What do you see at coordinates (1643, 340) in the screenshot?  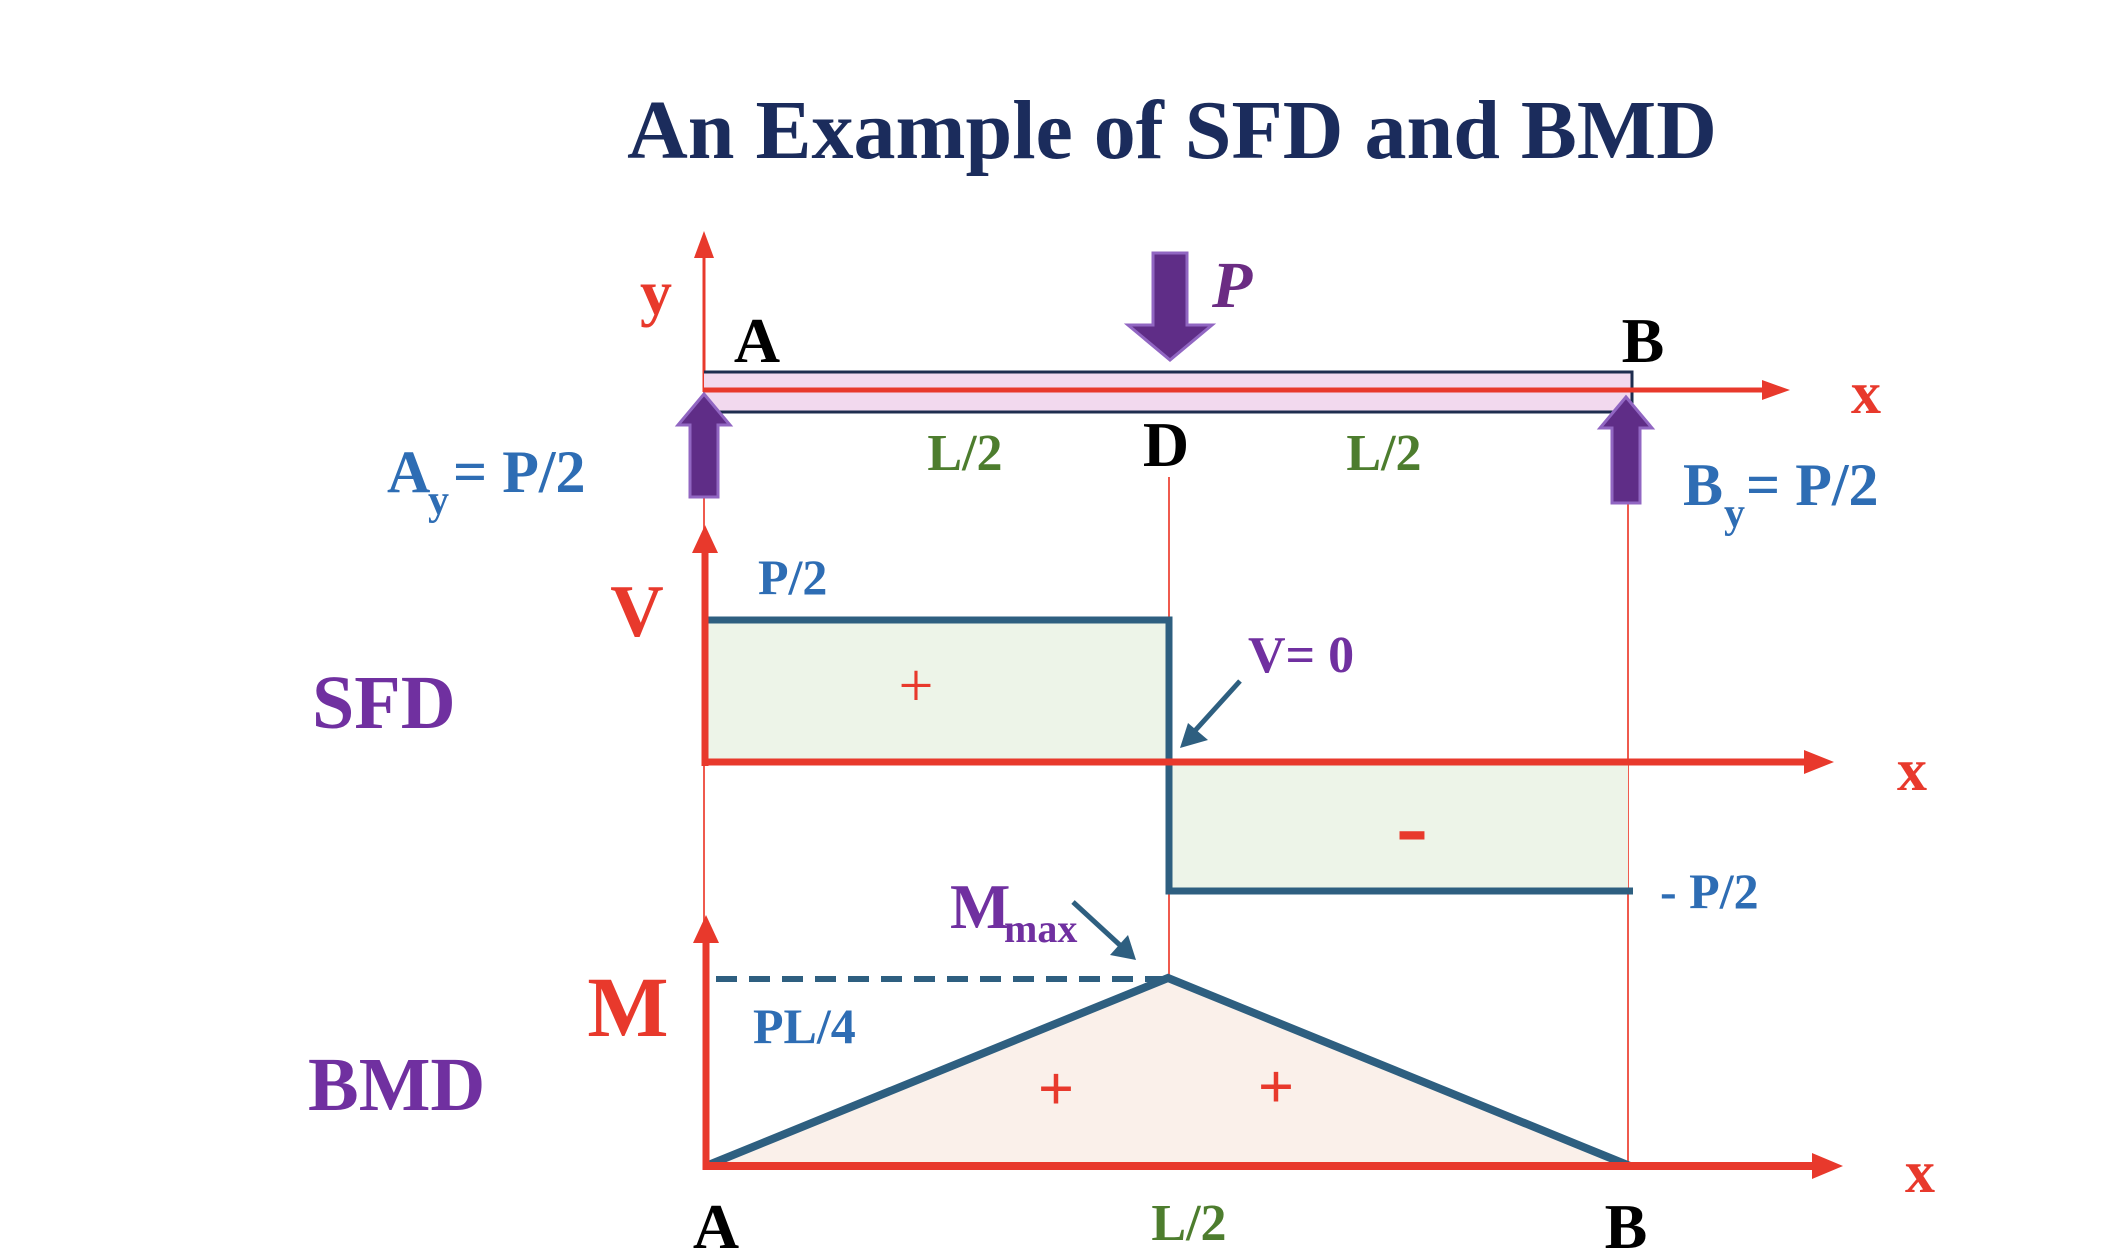 I see `beam-point-b-label: B` at bounding box center [1643, 340].